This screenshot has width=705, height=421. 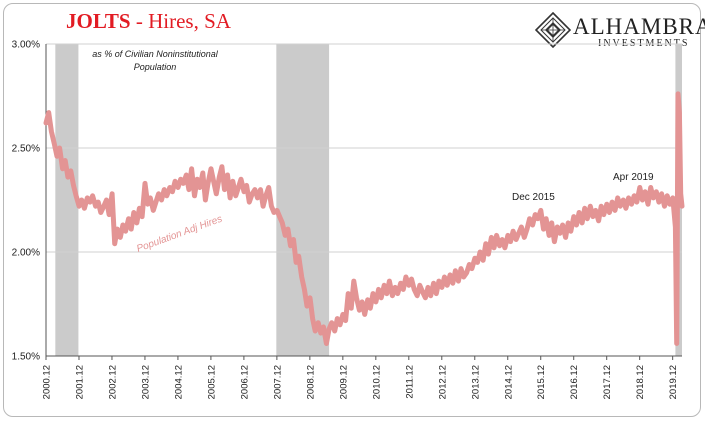 What do you see at coordinates (47, 382) in the screenshot?
I see `x-tick-label-0: 2000.12` at bounding box center [47, 382].